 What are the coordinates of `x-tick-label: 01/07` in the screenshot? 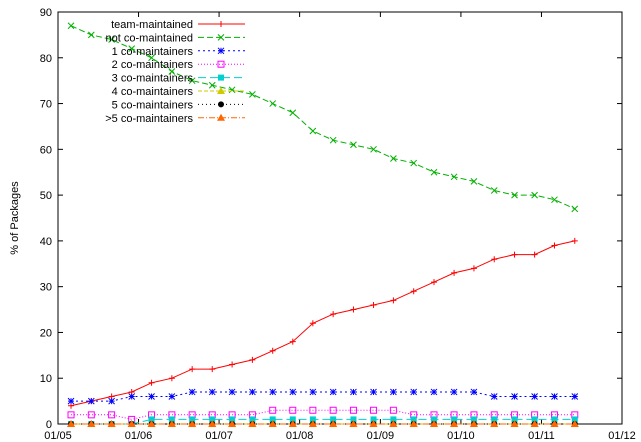 It's located at (219, 436).